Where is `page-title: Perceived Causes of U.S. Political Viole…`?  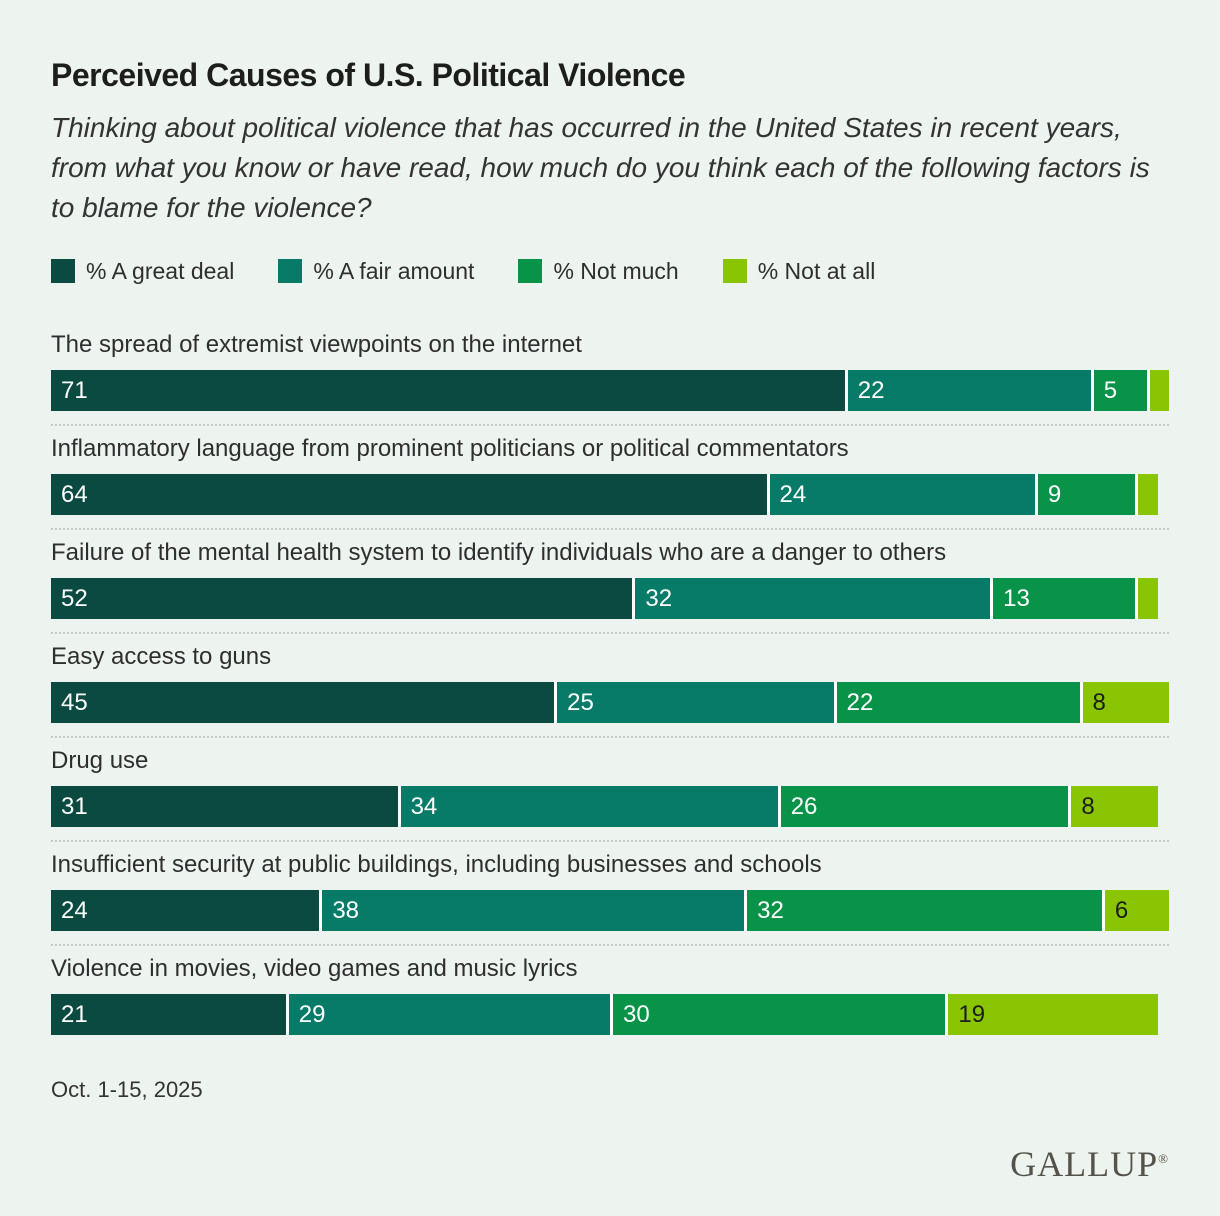 page-title: Perceived Causes of U.S. Political Viole… is located at coordinates (368, 75).